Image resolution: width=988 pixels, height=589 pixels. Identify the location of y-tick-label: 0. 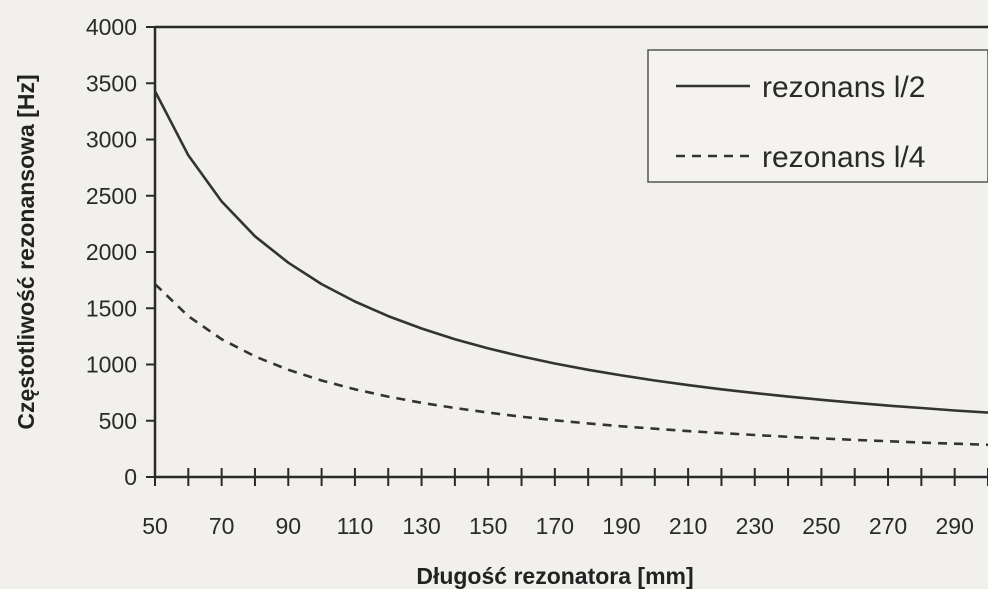
(130, 477).